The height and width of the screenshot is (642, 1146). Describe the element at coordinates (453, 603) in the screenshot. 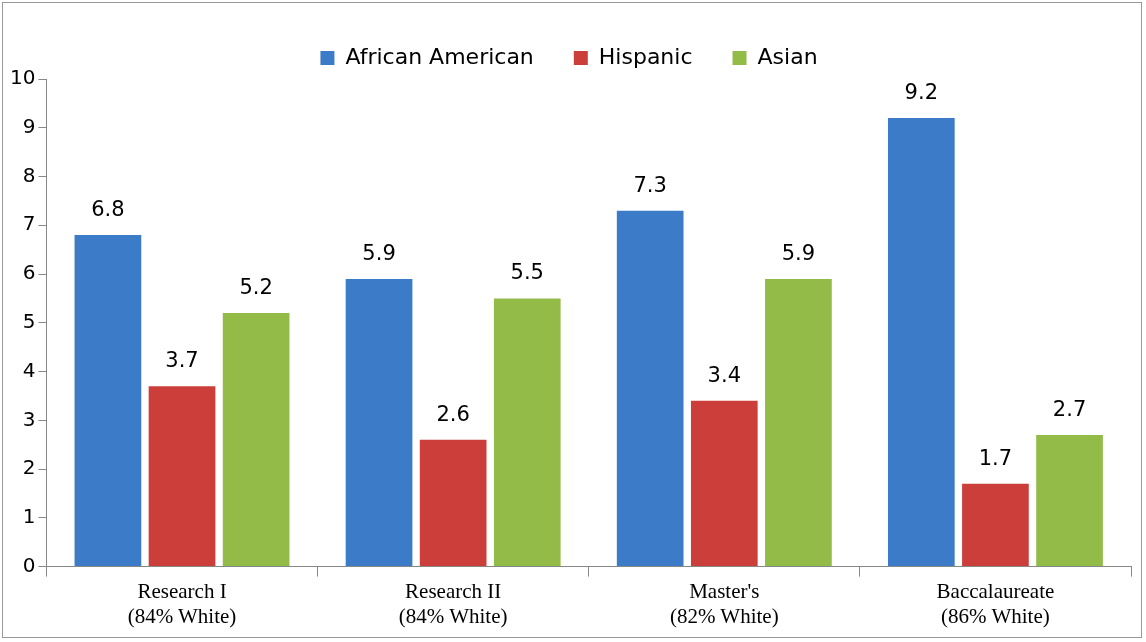

I see `x-tick-label: Research II (84% White)` at that location.